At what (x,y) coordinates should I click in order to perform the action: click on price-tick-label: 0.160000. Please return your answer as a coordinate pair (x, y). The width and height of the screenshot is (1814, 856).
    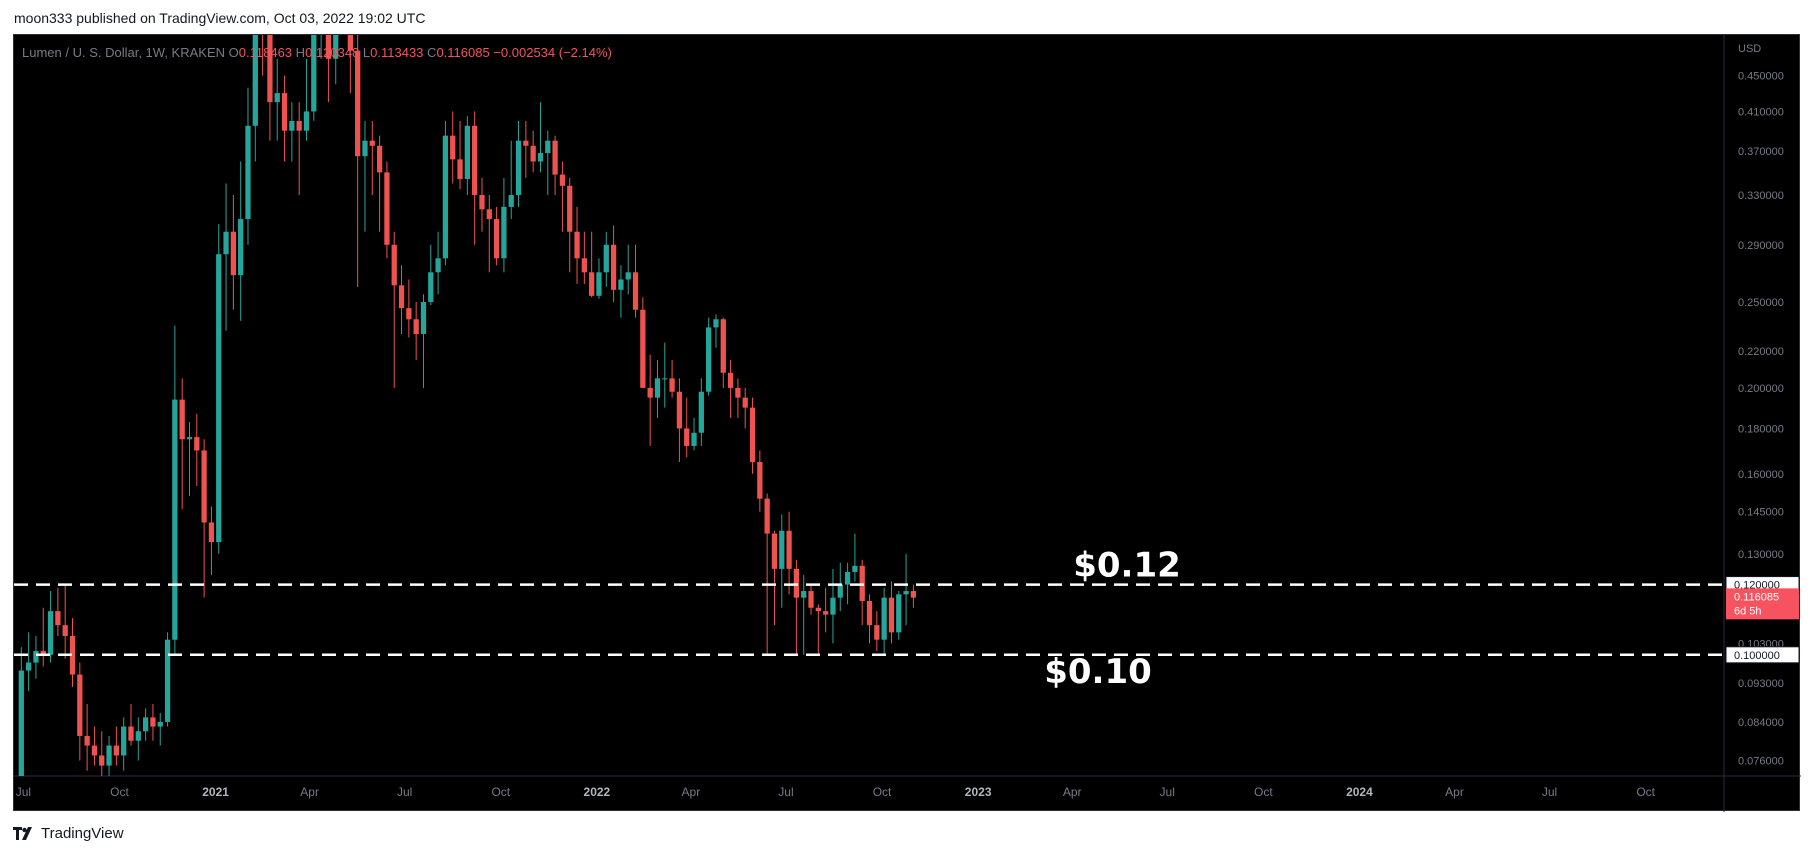
    Looking at the image, I should click on (1761, 475).